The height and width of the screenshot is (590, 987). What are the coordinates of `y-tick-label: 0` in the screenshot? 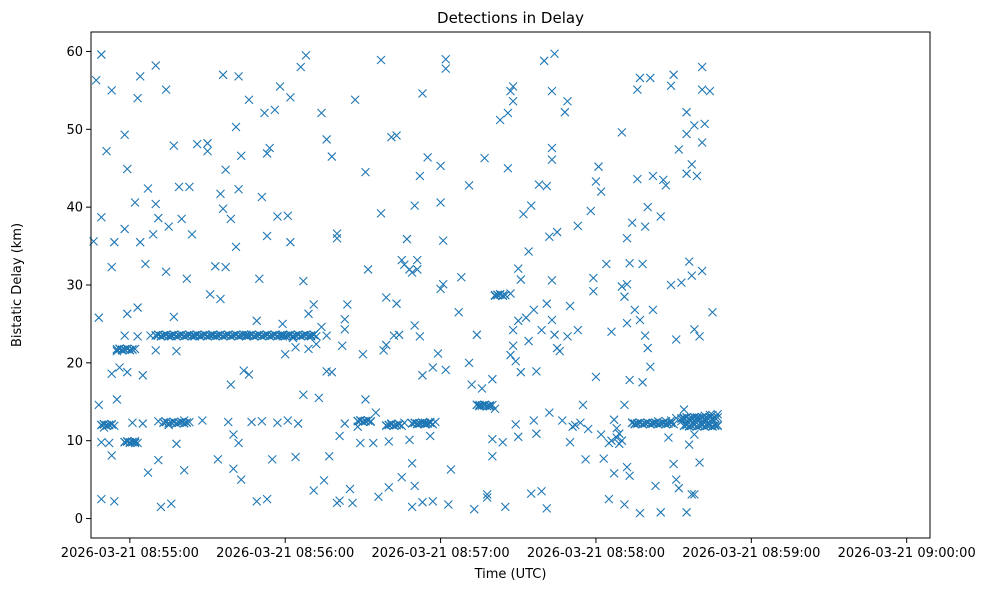 It's located at (79, 519).